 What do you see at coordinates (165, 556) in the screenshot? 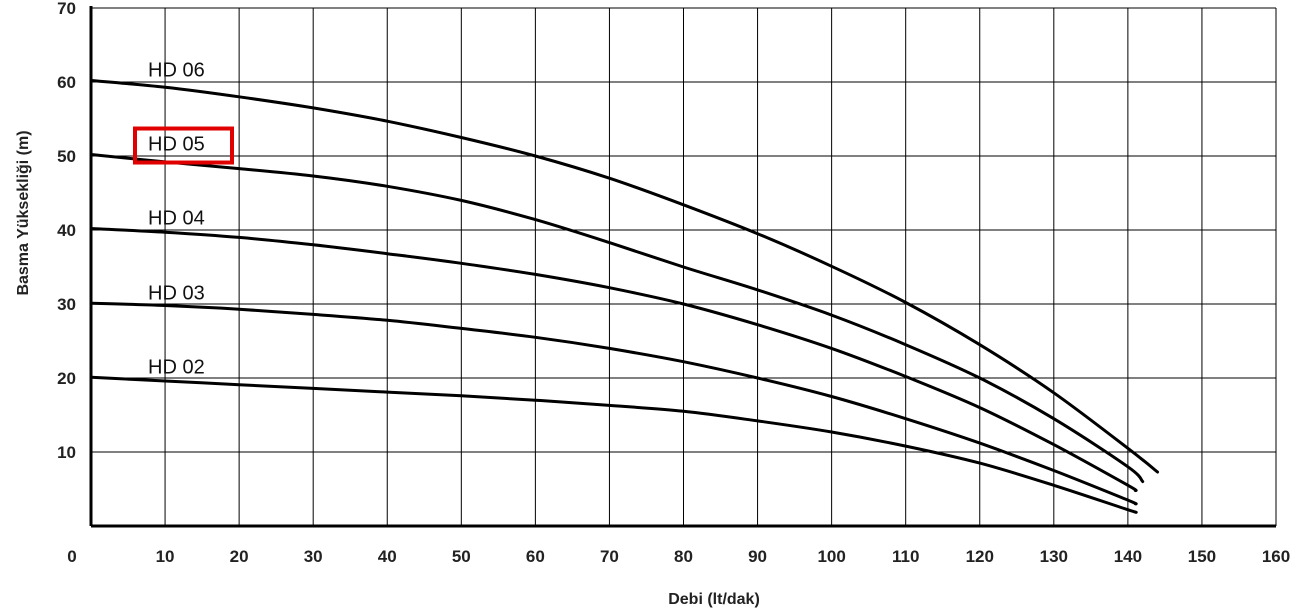
I see `x-tick-label-10: 10` at bounding box center [165, 556].